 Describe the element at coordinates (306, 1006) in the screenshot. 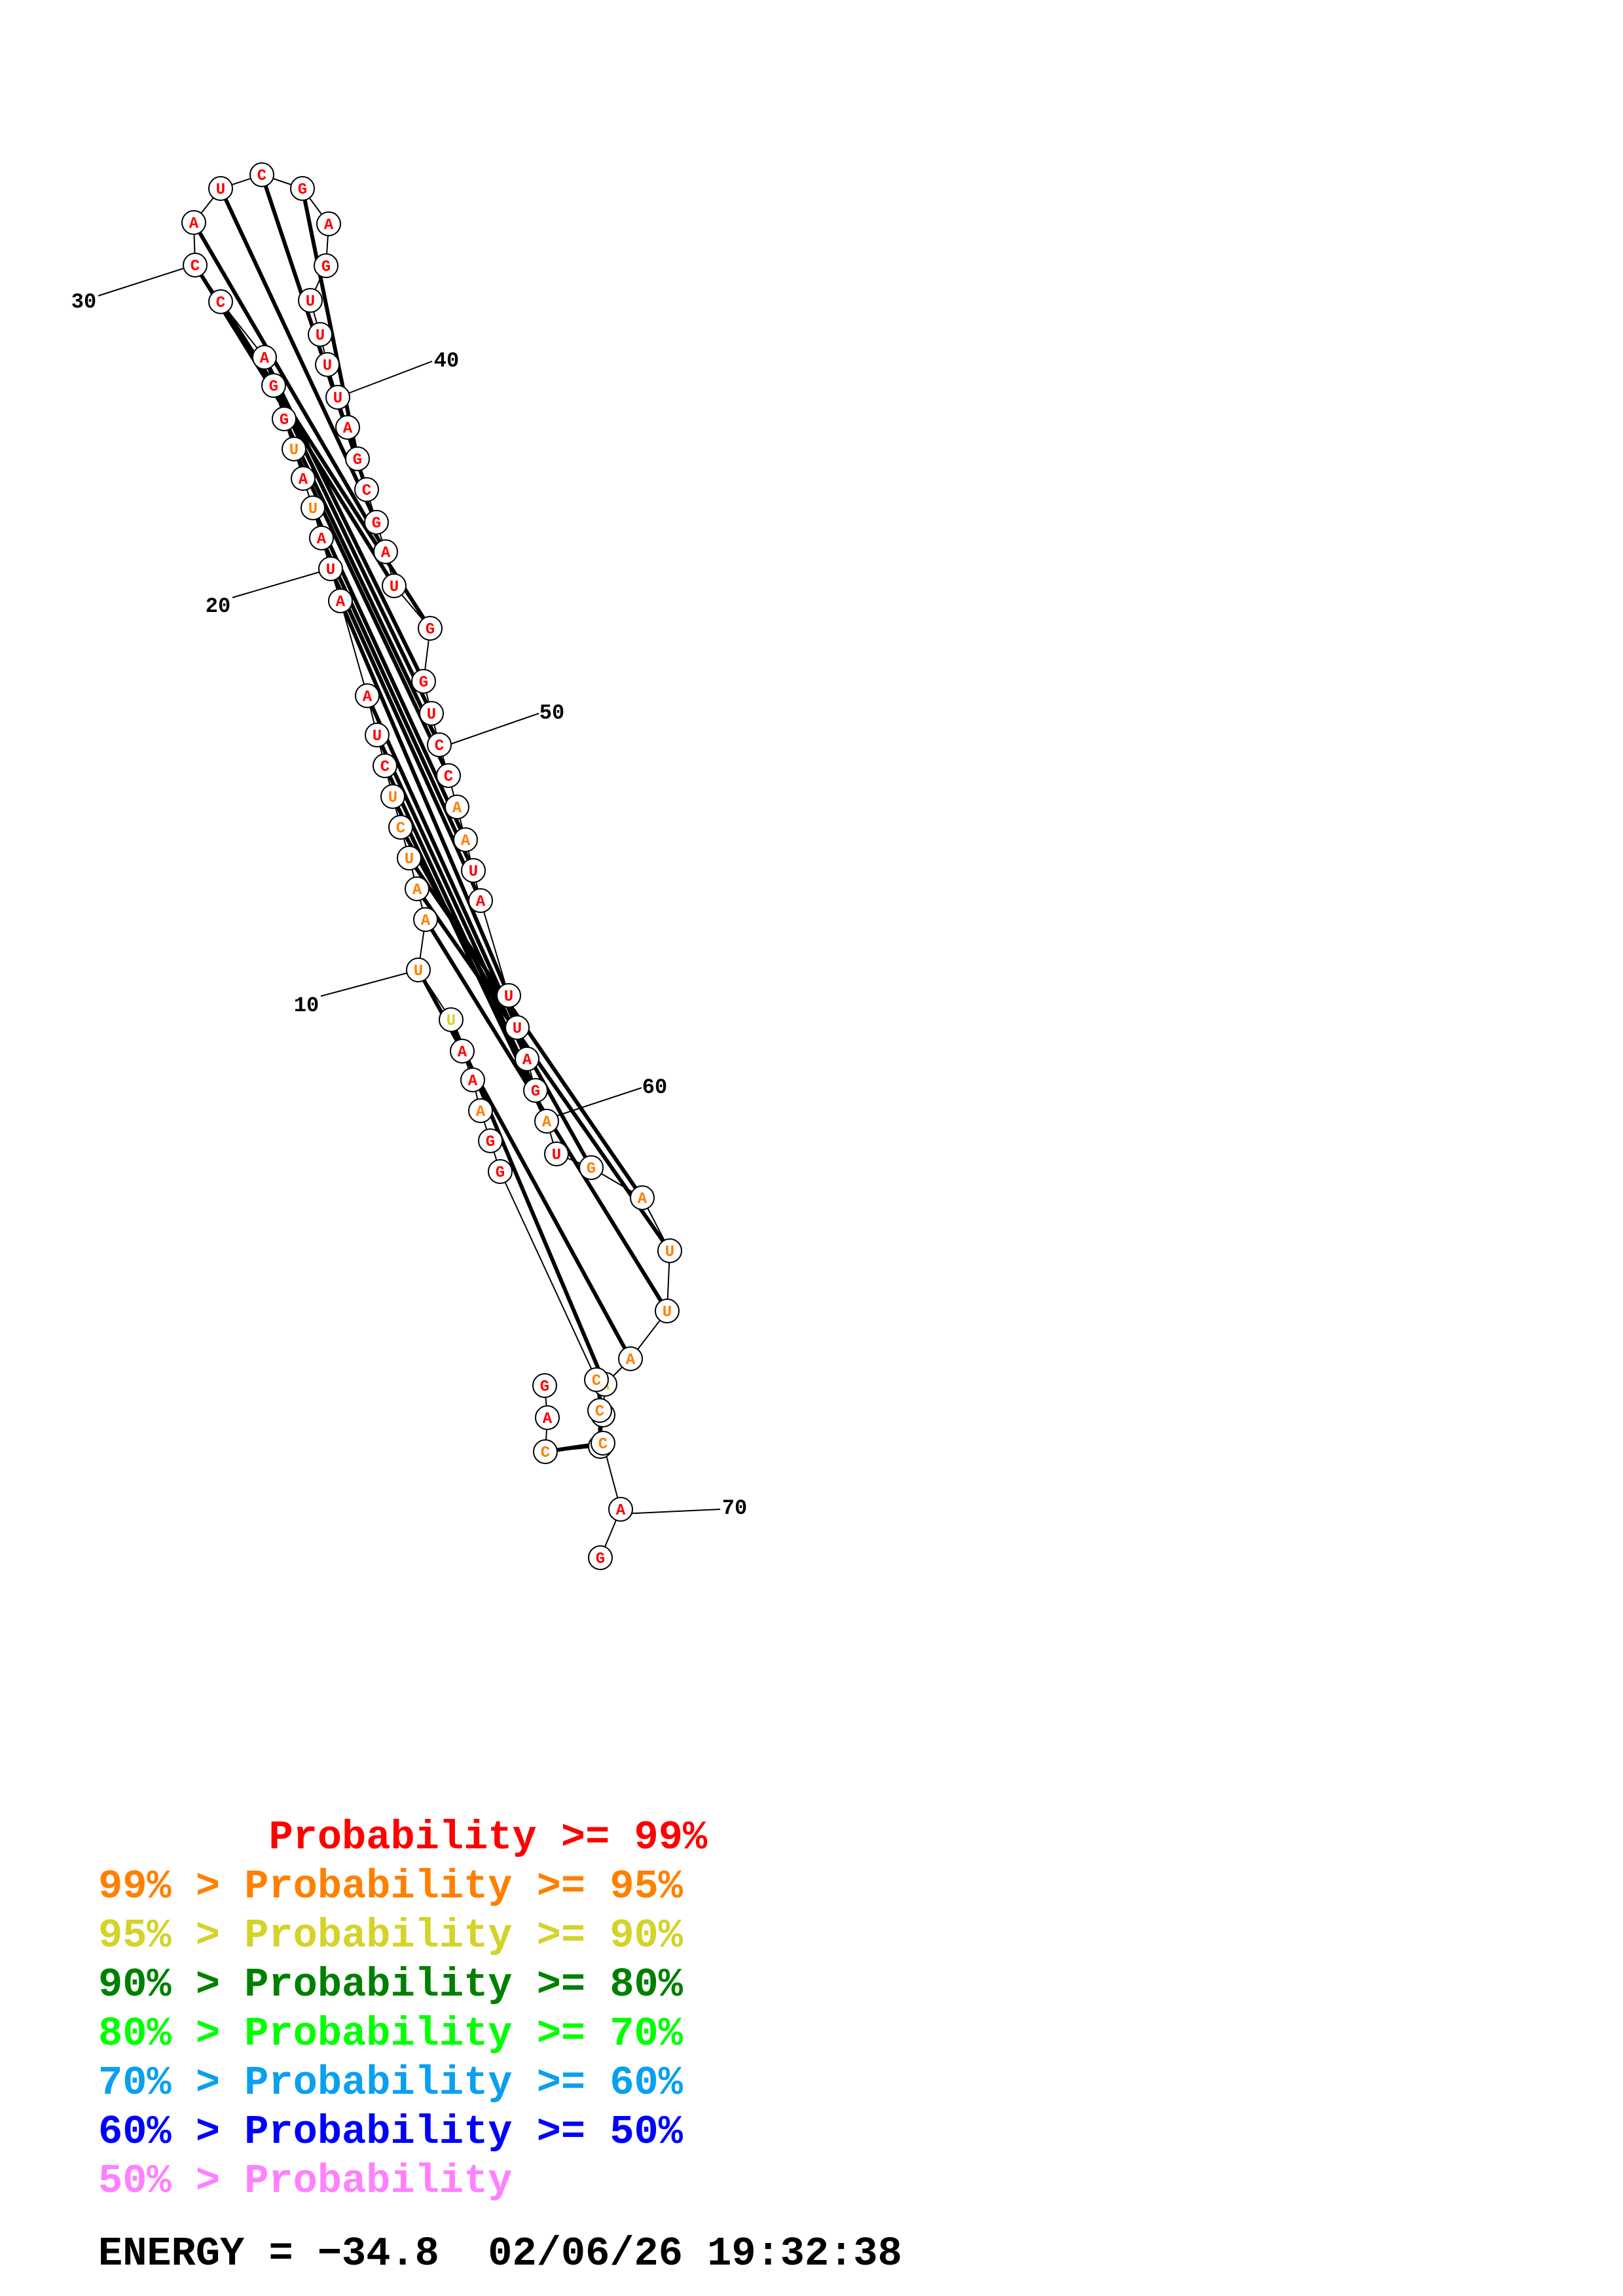

I see `position-number-10: 10` at that location.